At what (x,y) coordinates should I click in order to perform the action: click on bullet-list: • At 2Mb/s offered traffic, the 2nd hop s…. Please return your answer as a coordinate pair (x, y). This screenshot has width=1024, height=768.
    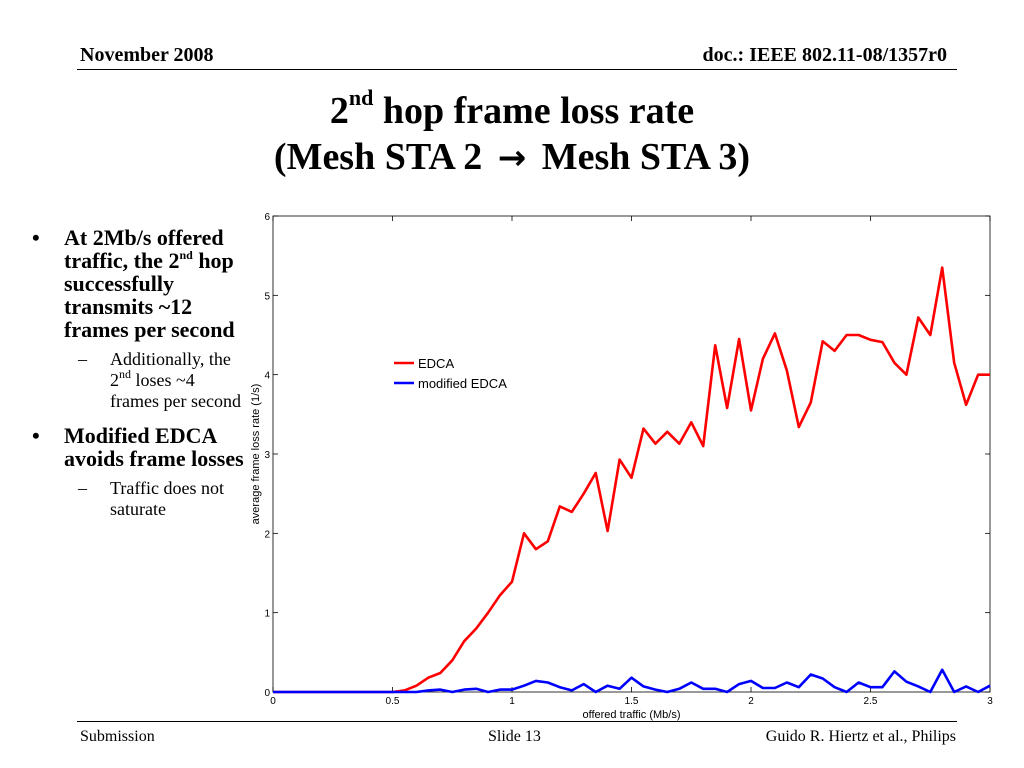
    Looking at the image, I should click on (137, 379).